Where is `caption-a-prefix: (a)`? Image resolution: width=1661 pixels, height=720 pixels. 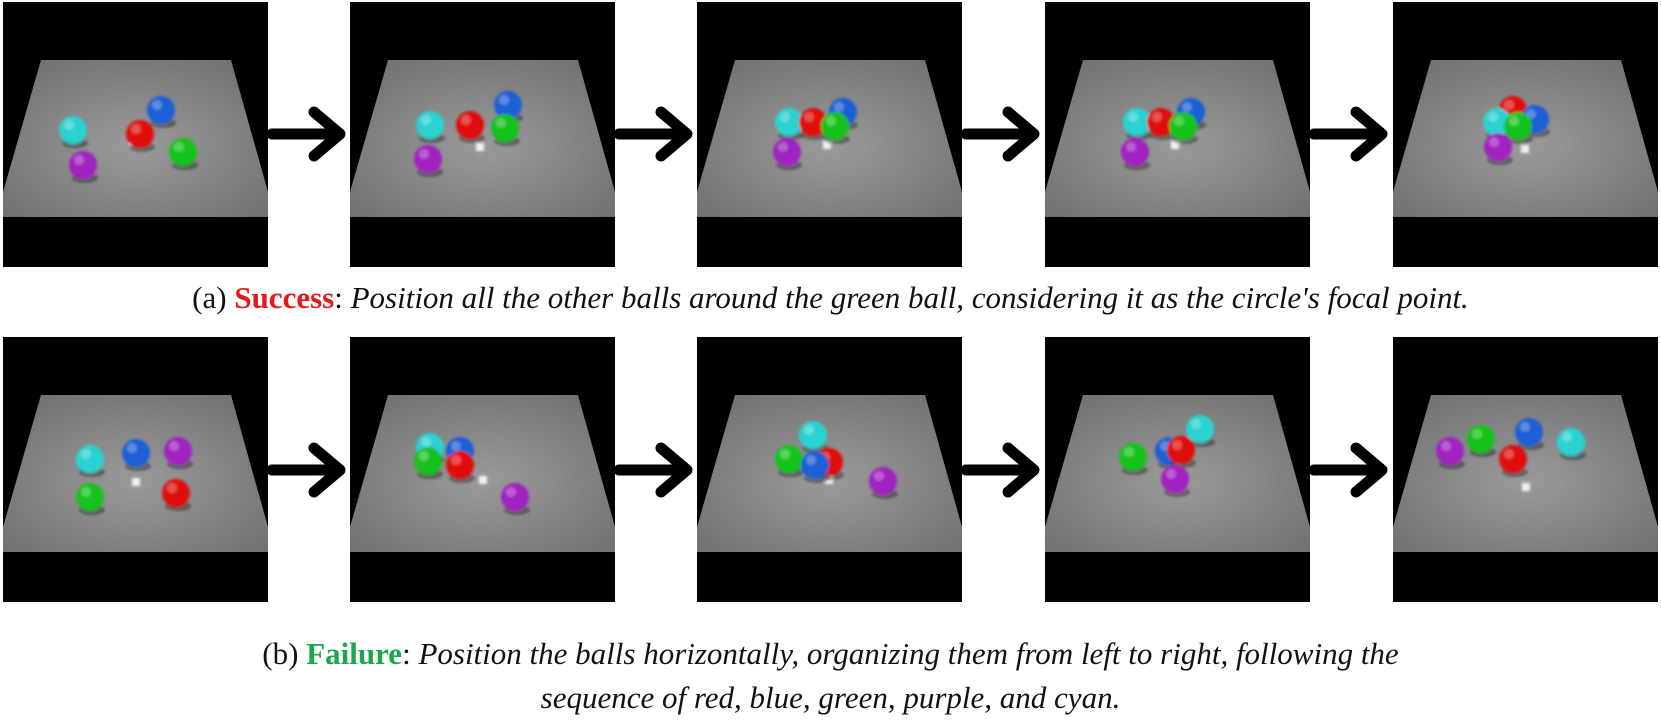
caption-a-prefix: (a) is located at coordinates (213, 297).